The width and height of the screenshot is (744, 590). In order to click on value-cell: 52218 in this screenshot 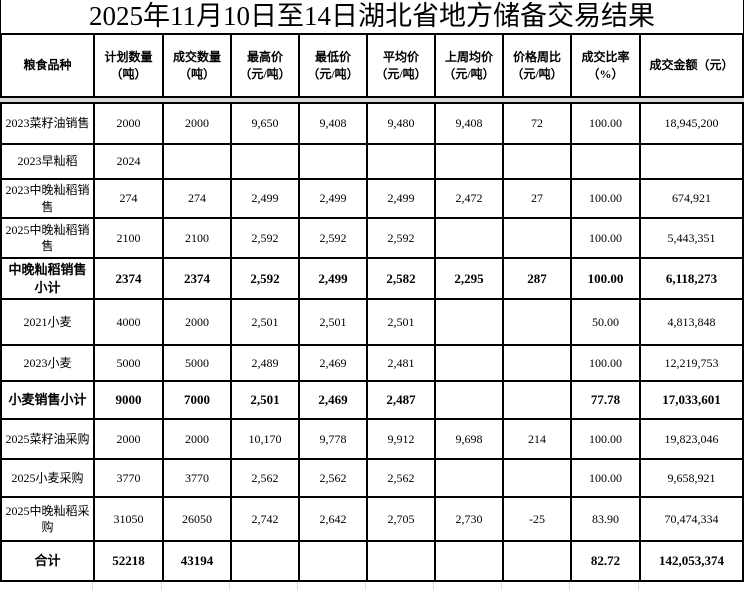, I will do `click(128, 561)`.